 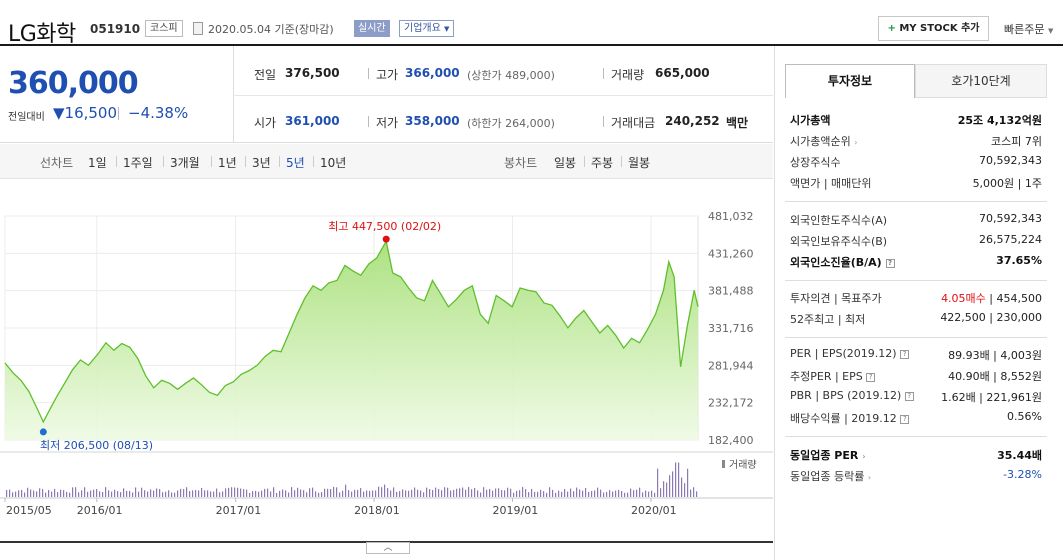 I want to click on period-10y: 10년, so click(x=333, y=163).